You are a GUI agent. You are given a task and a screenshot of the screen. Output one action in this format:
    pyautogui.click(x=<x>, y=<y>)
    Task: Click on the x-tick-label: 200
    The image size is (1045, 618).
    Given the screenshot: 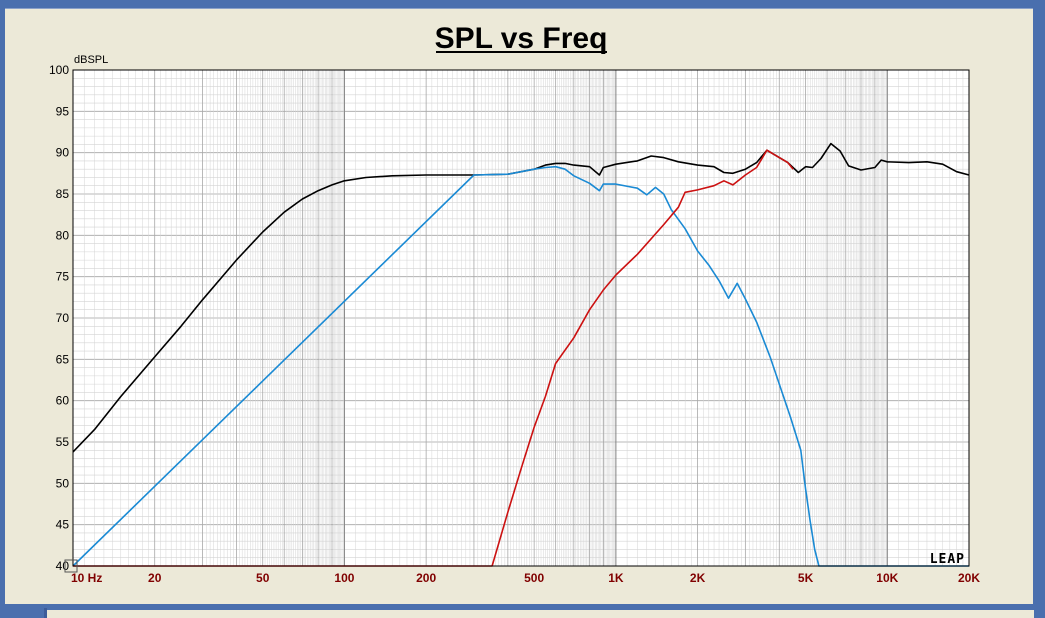 What is the action you would take?
    pyautogui.click(x=426, y=578)
    